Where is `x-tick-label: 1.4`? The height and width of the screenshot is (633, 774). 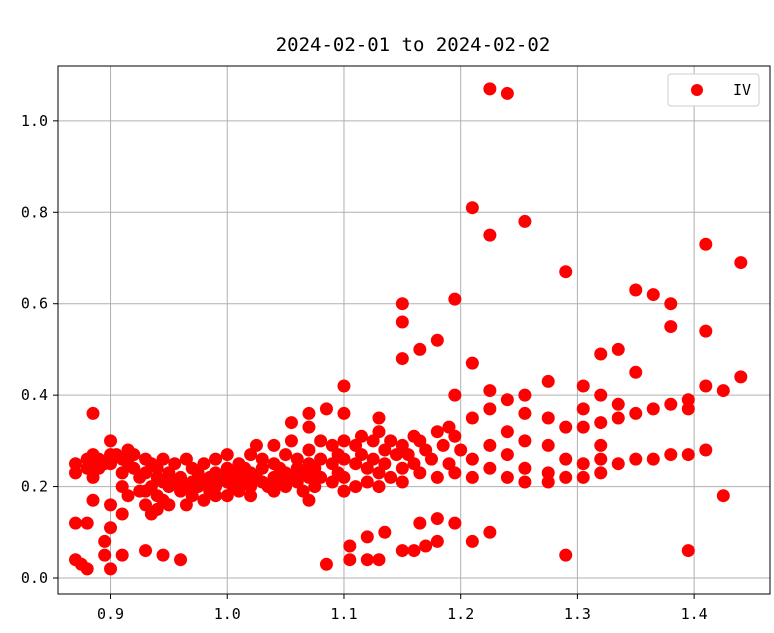 x-tick-label: 1.4 is located at coordinates (694, 614).